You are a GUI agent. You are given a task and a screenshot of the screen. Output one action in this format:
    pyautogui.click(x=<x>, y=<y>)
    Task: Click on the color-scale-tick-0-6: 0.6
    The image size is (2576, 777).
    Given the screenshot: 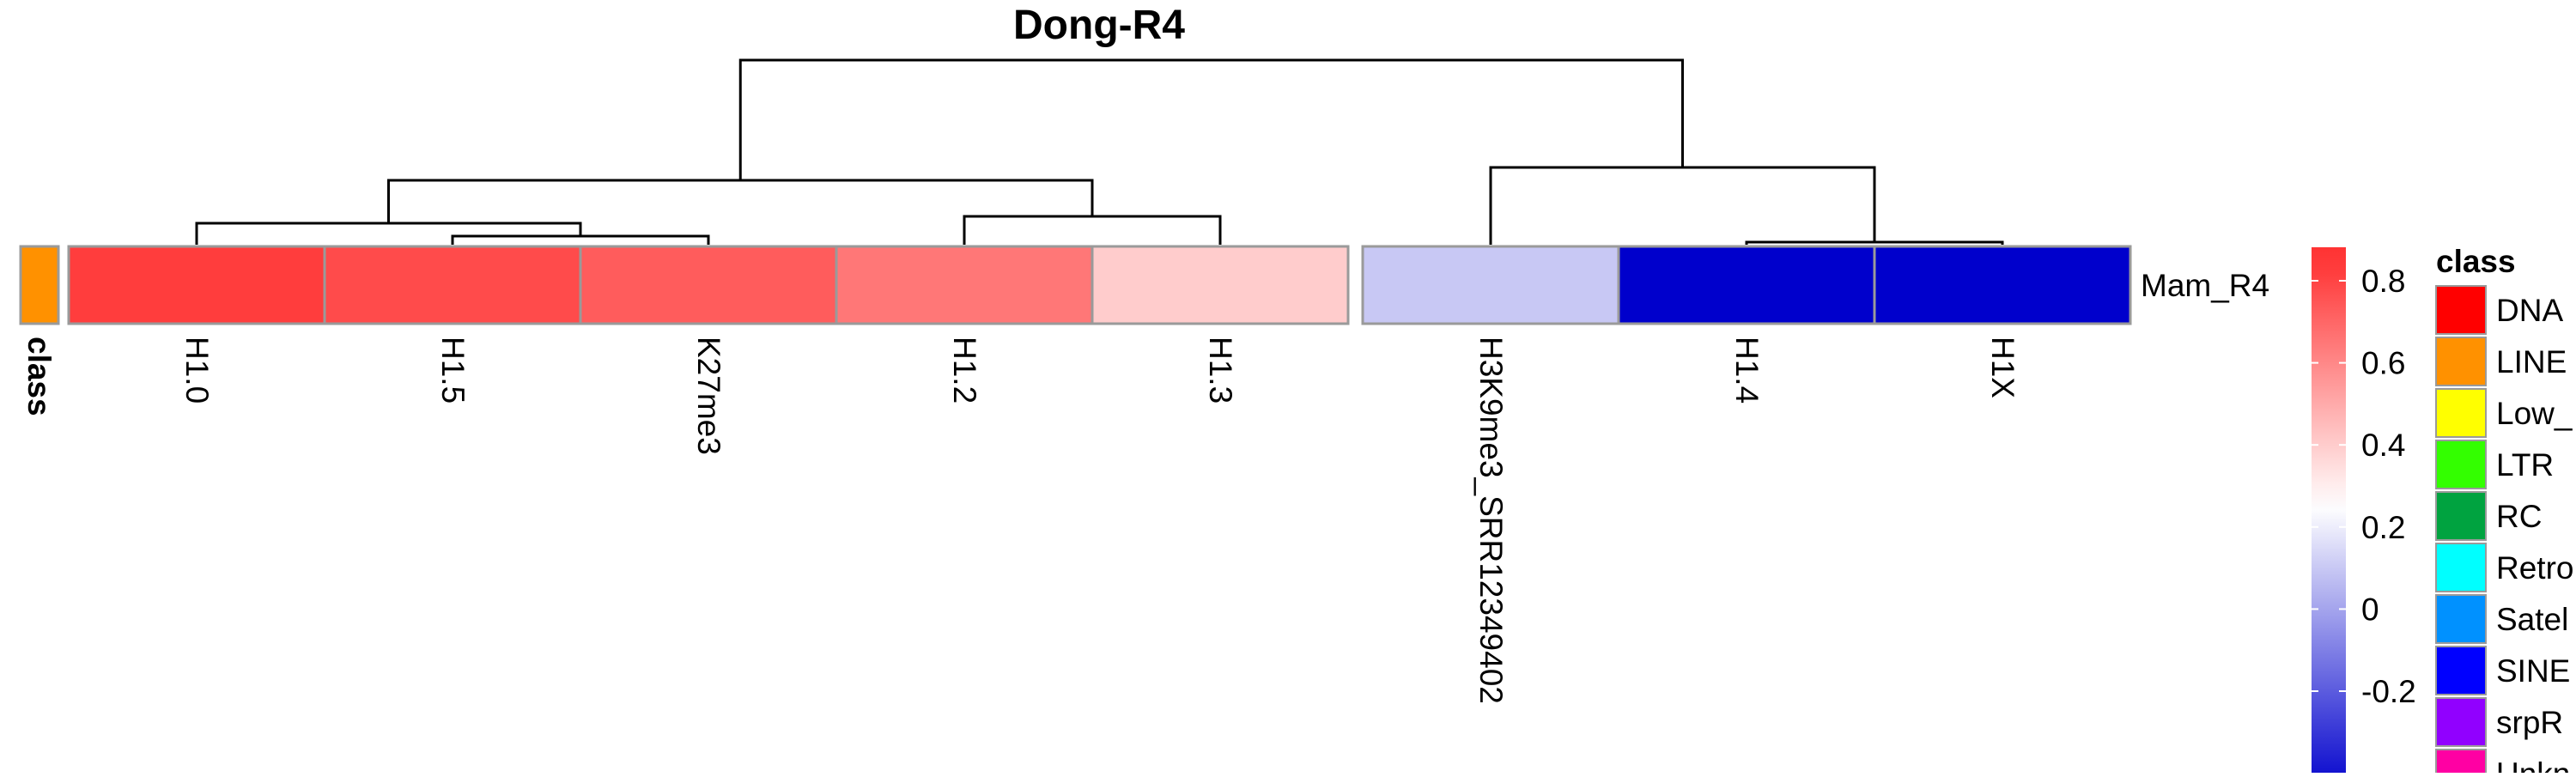 What is the action you would take?
    pyautogui.click(x=2383, y=363)
    